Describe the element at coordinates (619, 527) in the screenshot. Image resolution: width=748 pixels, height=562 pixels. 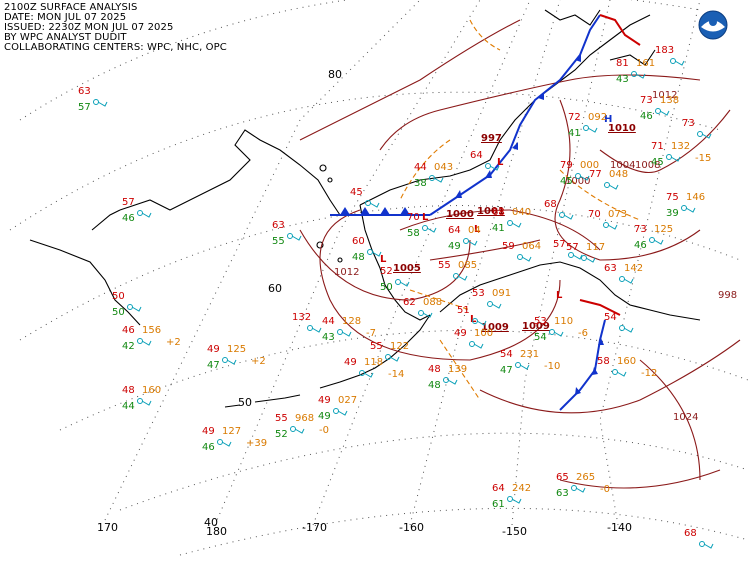
I see `lon-label: -140` at that location.